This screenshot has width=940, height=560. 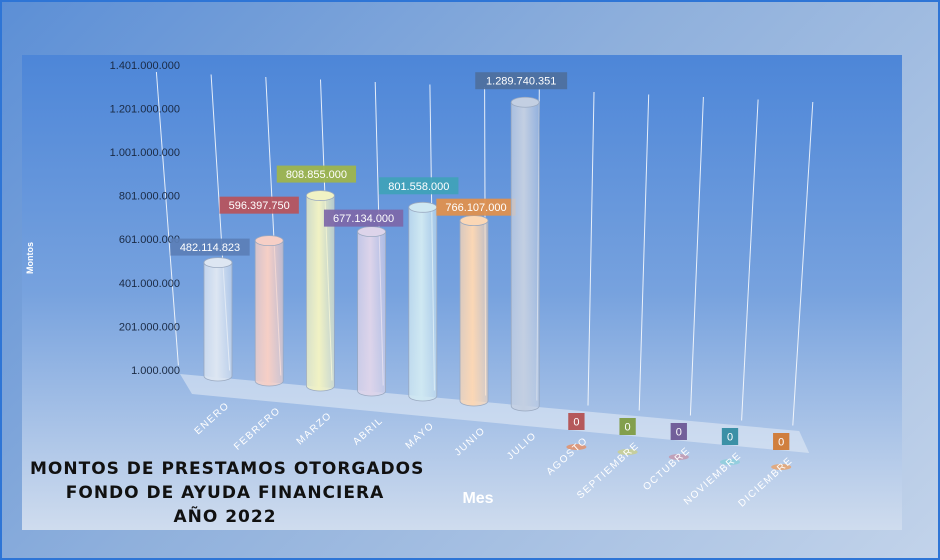 What do you see at coordinates (149, 284) in the screenshot?
I see `y-tick-label: 401.000.000` at bounding box center [149, 284].